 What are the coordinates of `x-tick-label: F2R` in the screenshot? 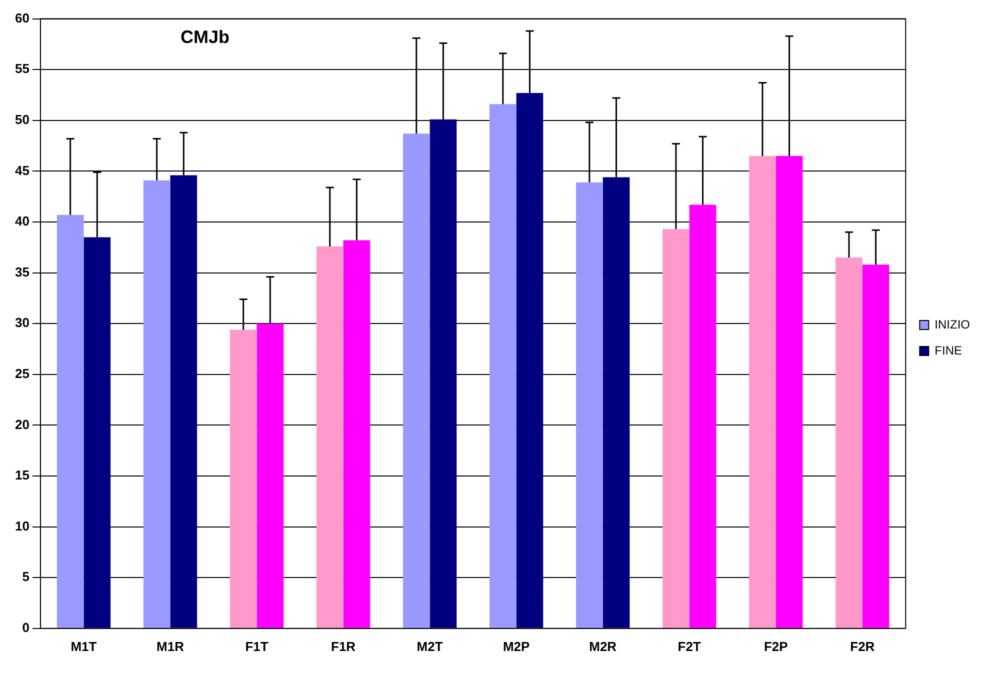 It's located at (863, 646).